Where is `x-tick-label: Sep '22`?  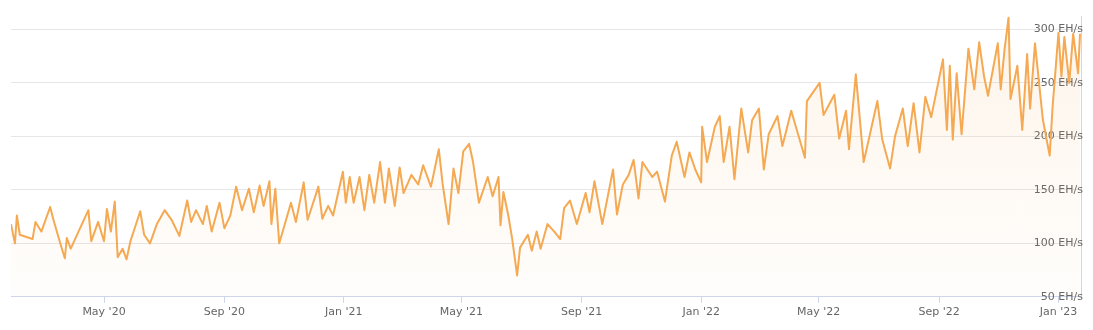 x-tick-label: Sep '22 is located at coordinates (939, 312).